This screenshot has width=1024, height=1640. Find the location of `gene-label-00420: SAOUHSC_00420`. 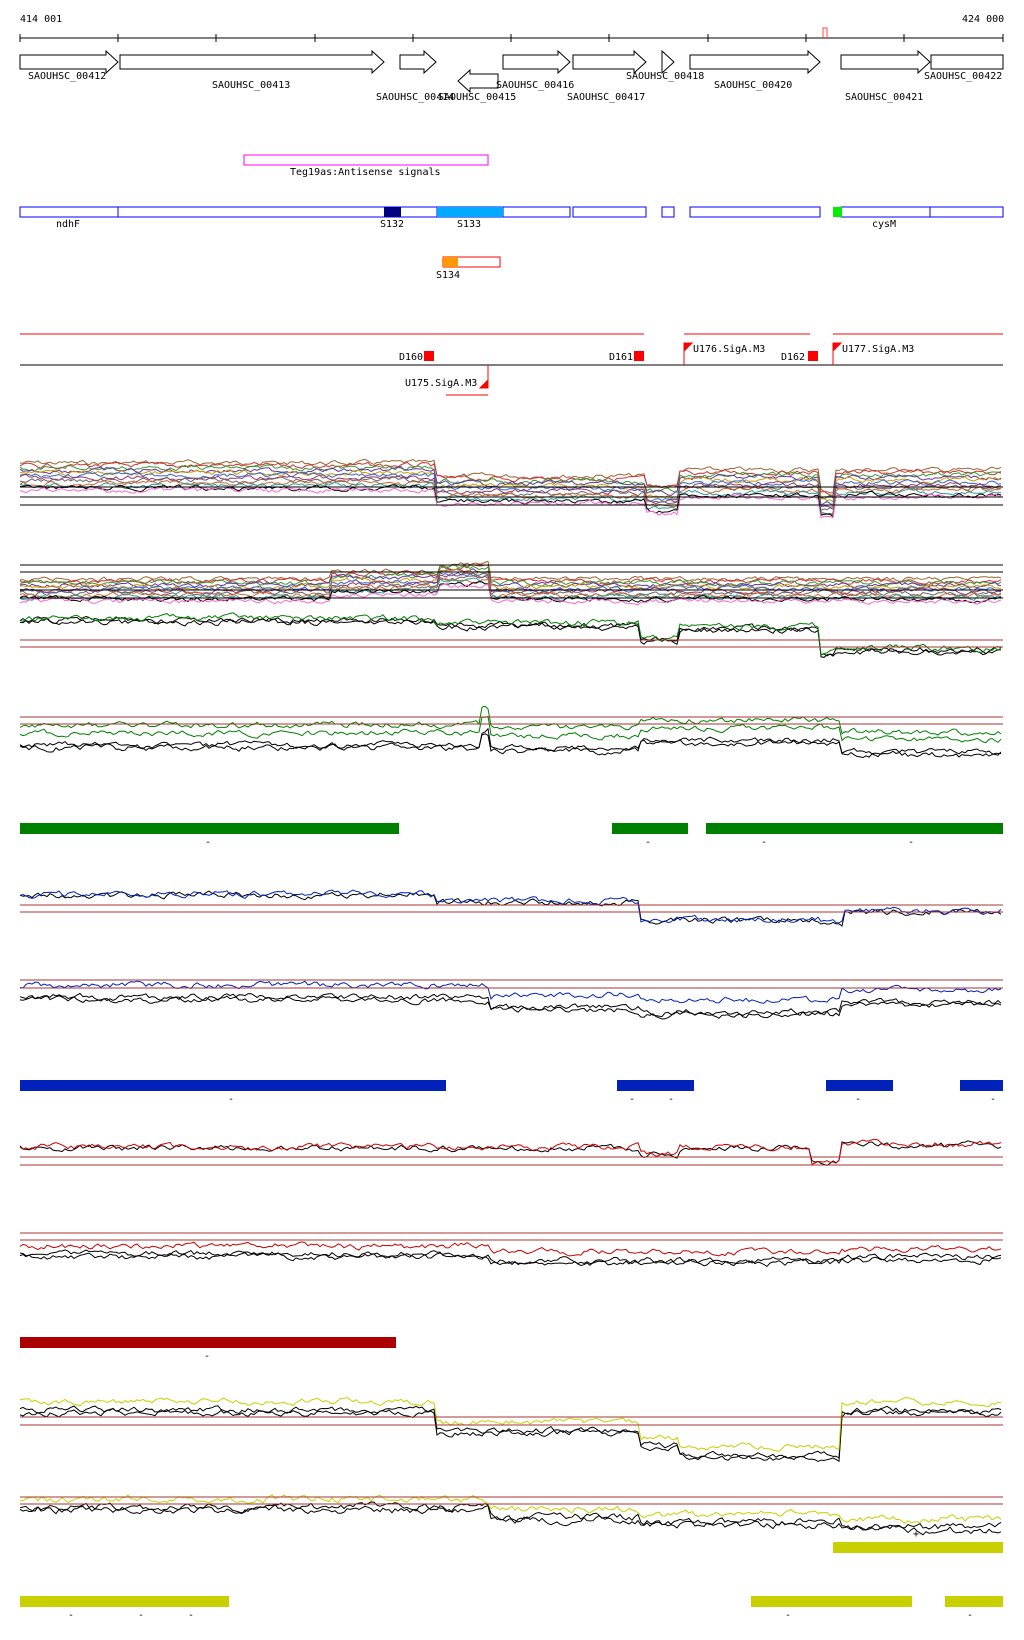

gene-label-00420: SAOUHSC_00420 is located at coordinates (753, 85).